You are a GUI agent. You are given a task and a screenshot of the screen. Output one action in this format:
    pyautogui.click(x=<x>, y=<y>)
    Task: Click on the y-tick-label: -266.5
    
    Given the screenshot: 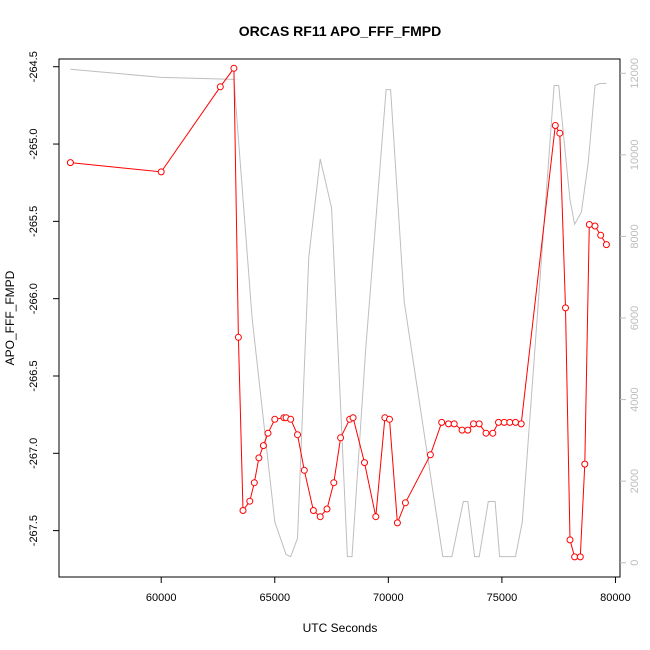 What is the action you would take?
    pyautogui.click(x=34, y=375)
    